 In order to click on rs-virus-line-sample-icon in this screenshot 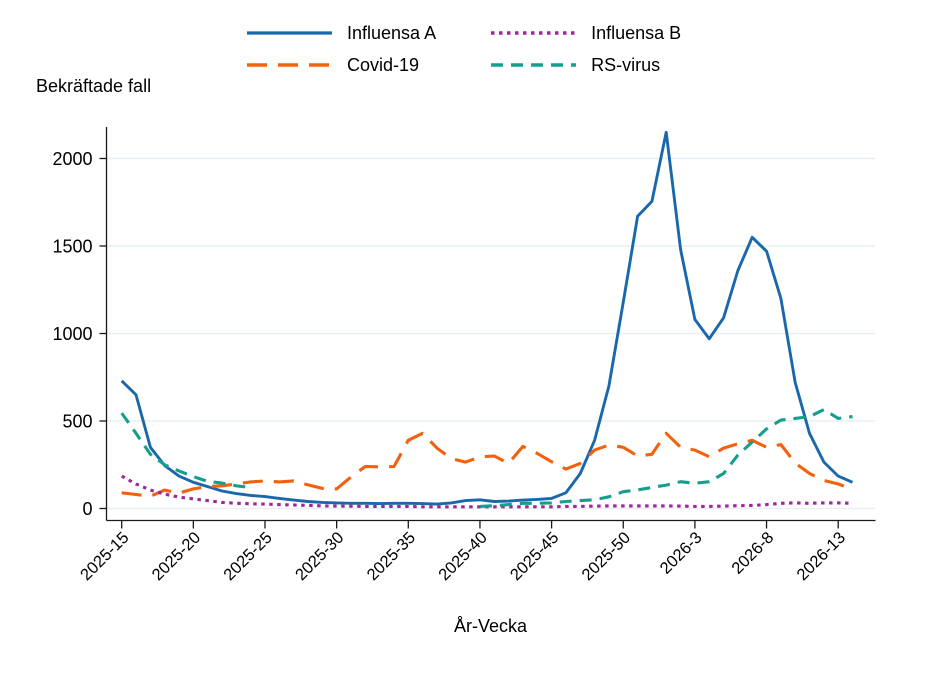, I will do `click(534, 65)`.